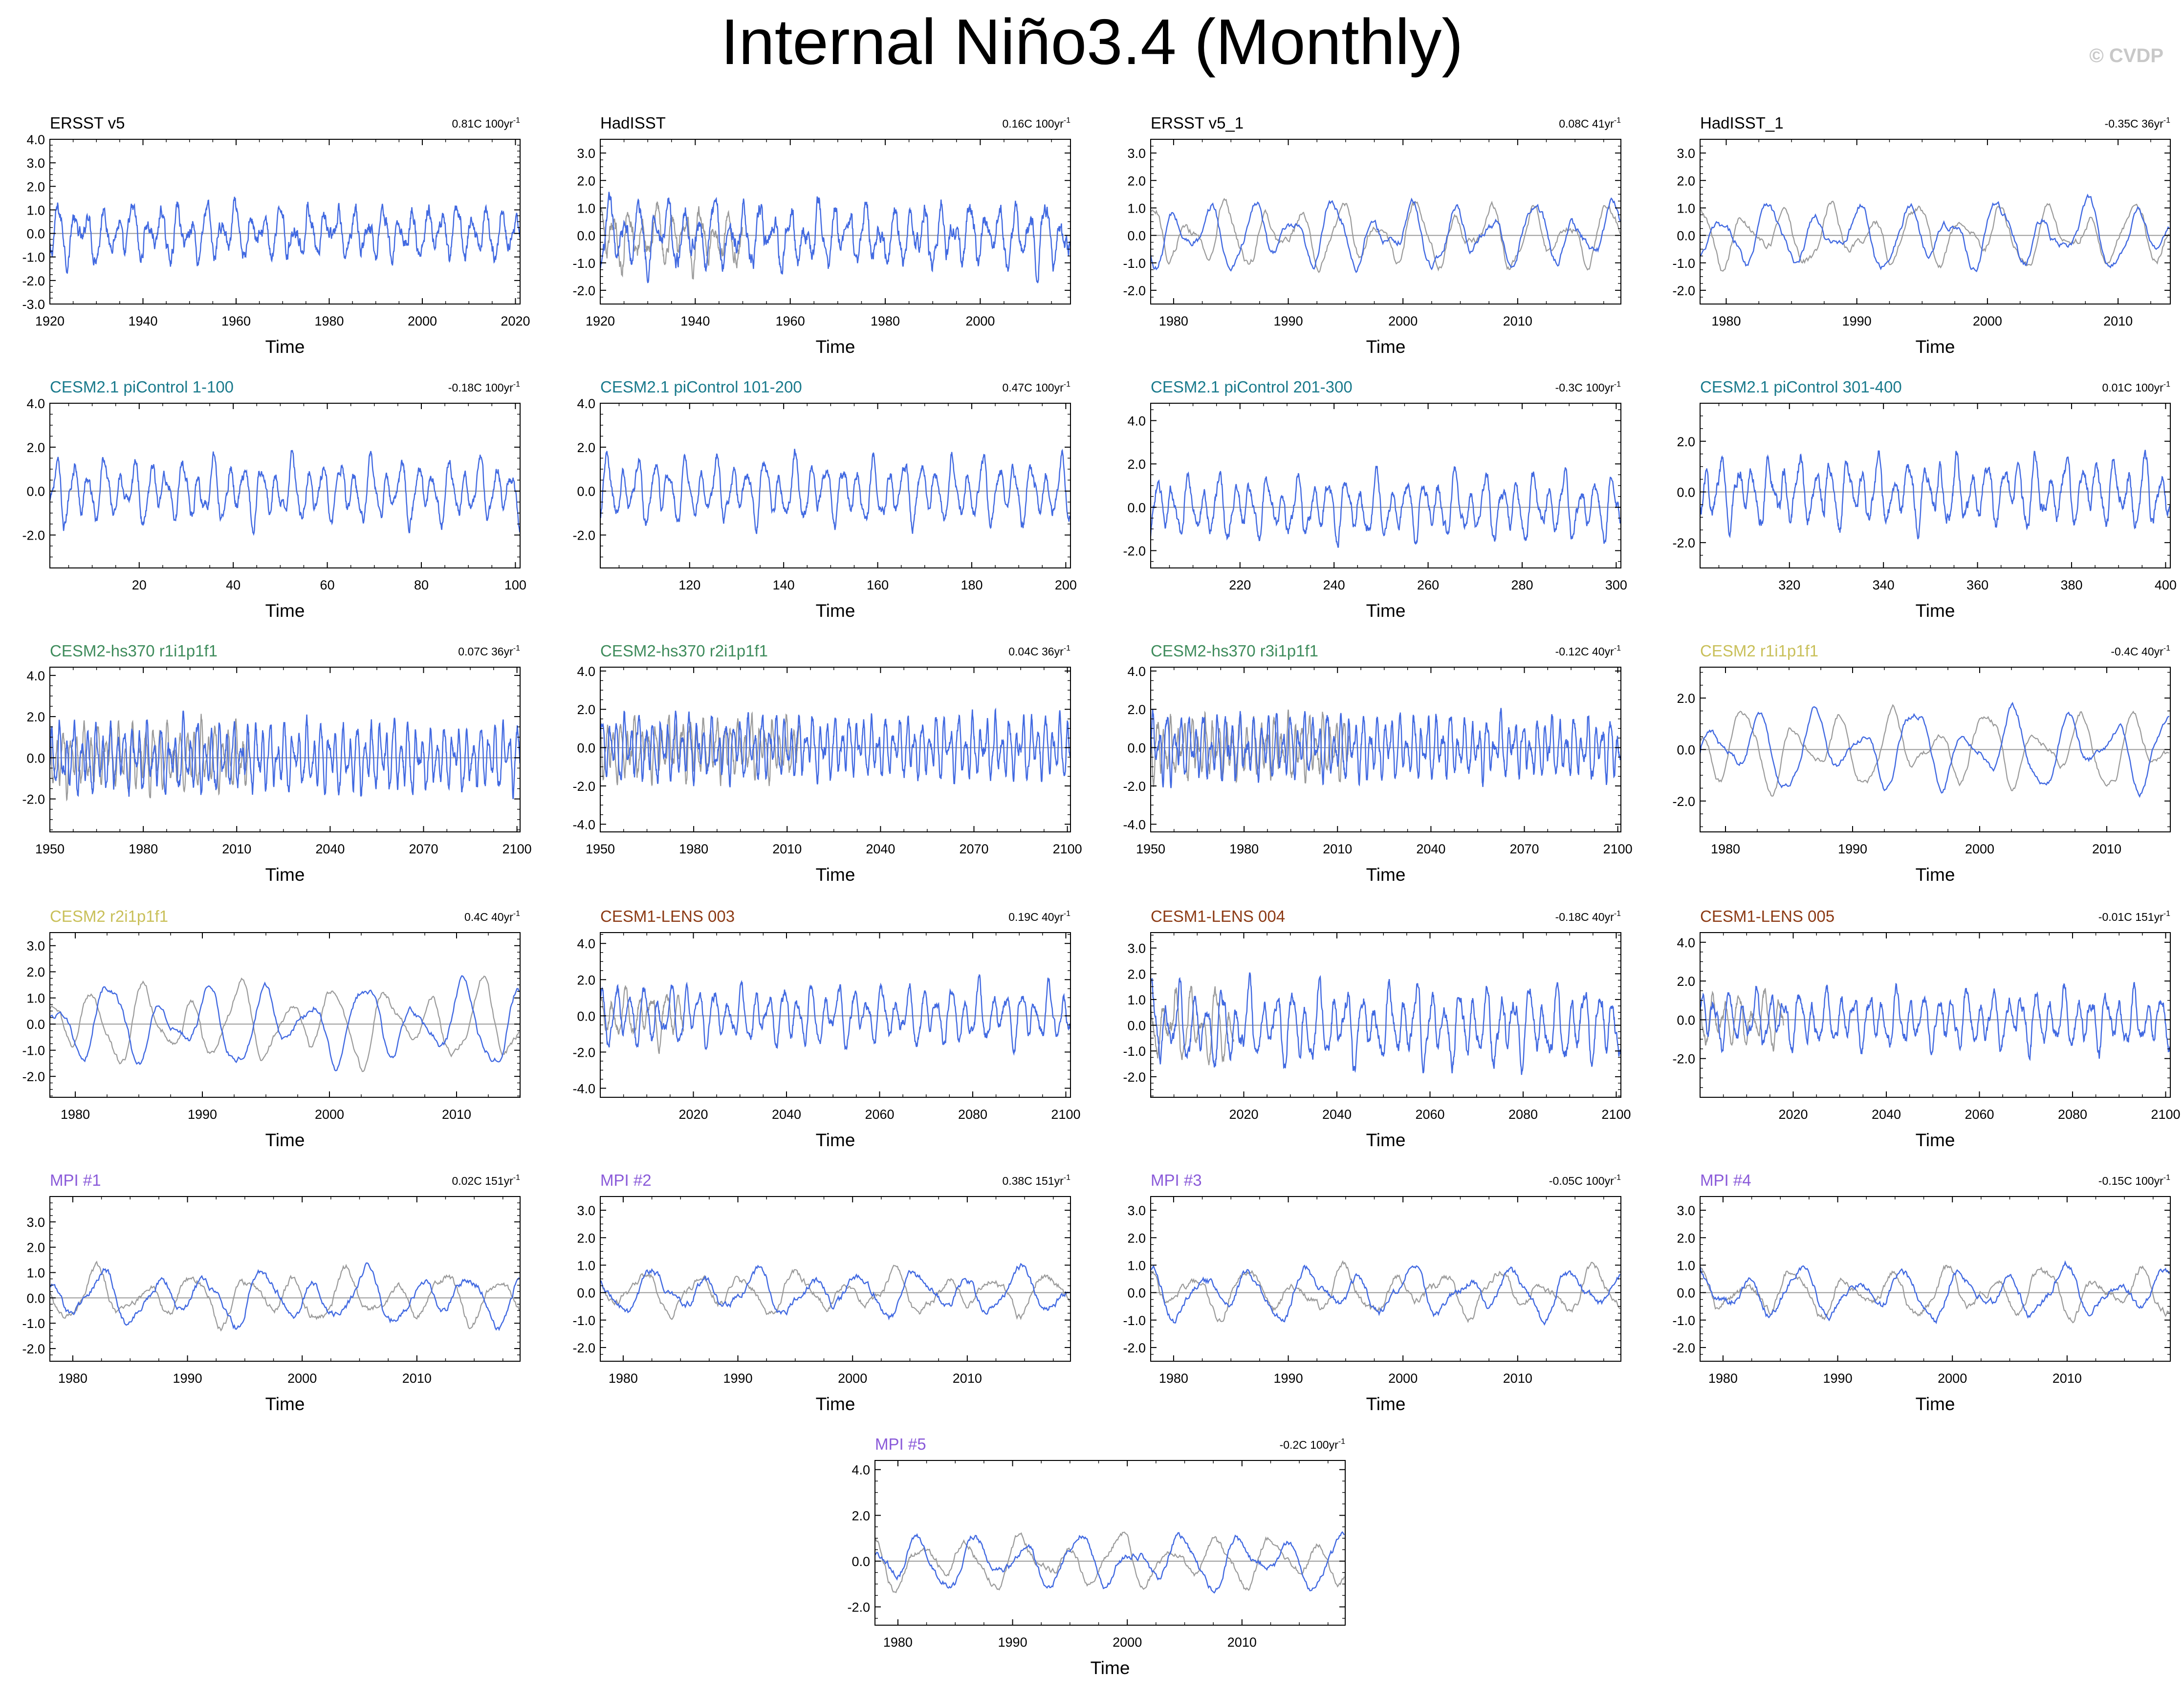 The width and height of the screenshot is (2184, 1698). What do you see at coordinates (1036, 387) in the screenshot?
I see `panel-trend: 0.47C 100yr-1` at bounding box center [1036, 387].